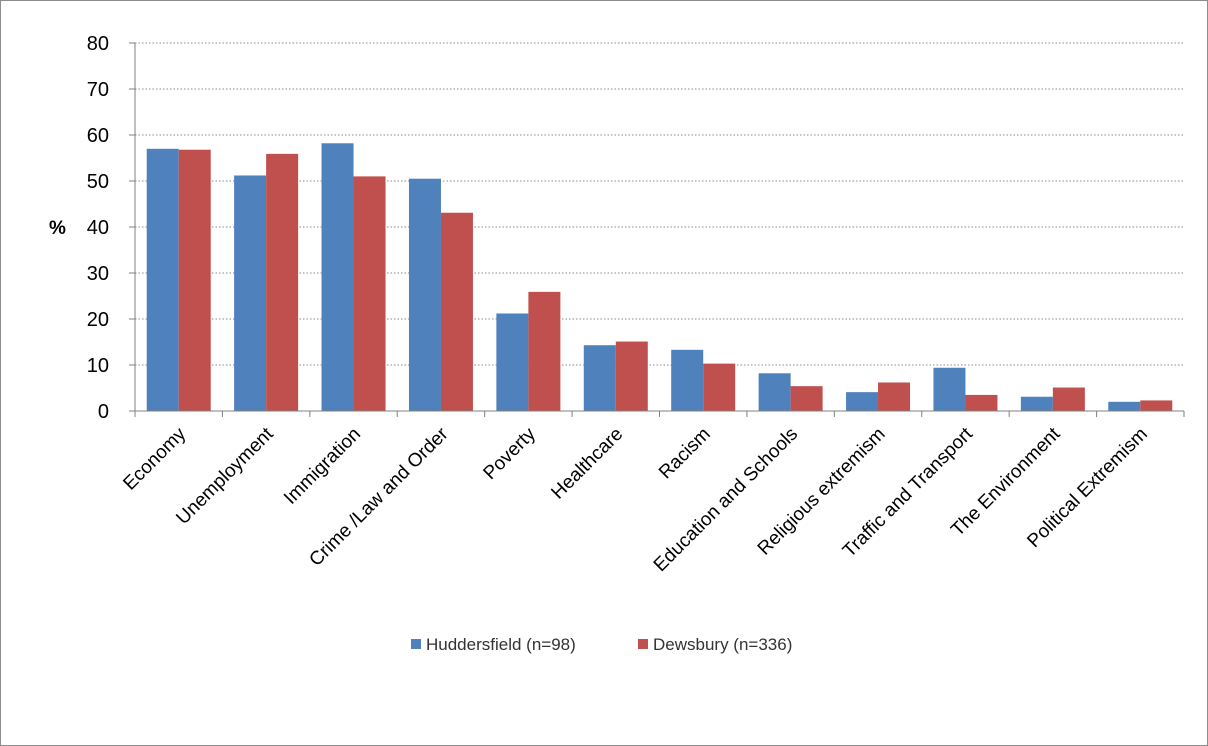 The image size is (1208, 746). What do you see at coordinates (98, 182) in the screenshot?
I see `y-tick-label: 50` at bounding box center [98, 182].